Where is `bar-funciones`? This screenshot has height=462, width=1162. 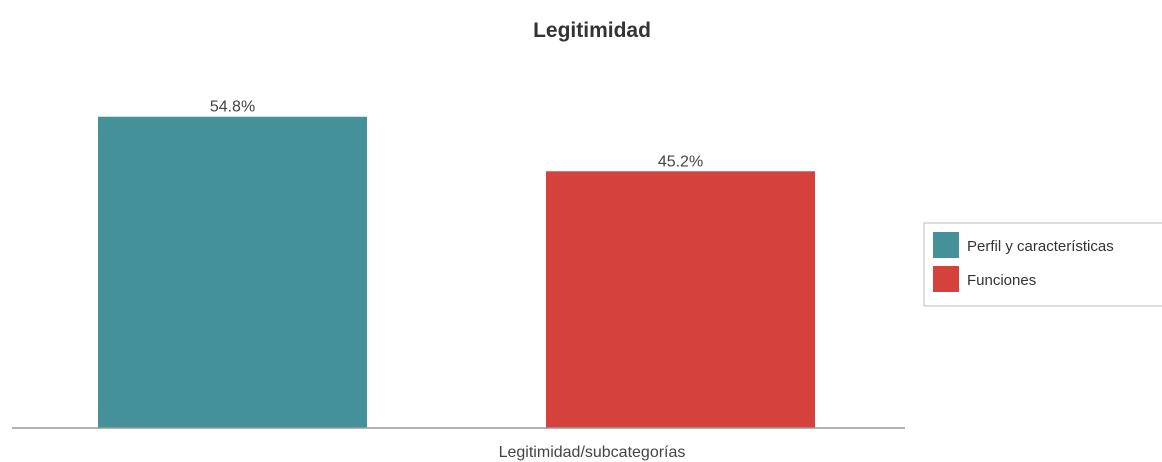 bar-funciones is located at coordinates (680, 299).